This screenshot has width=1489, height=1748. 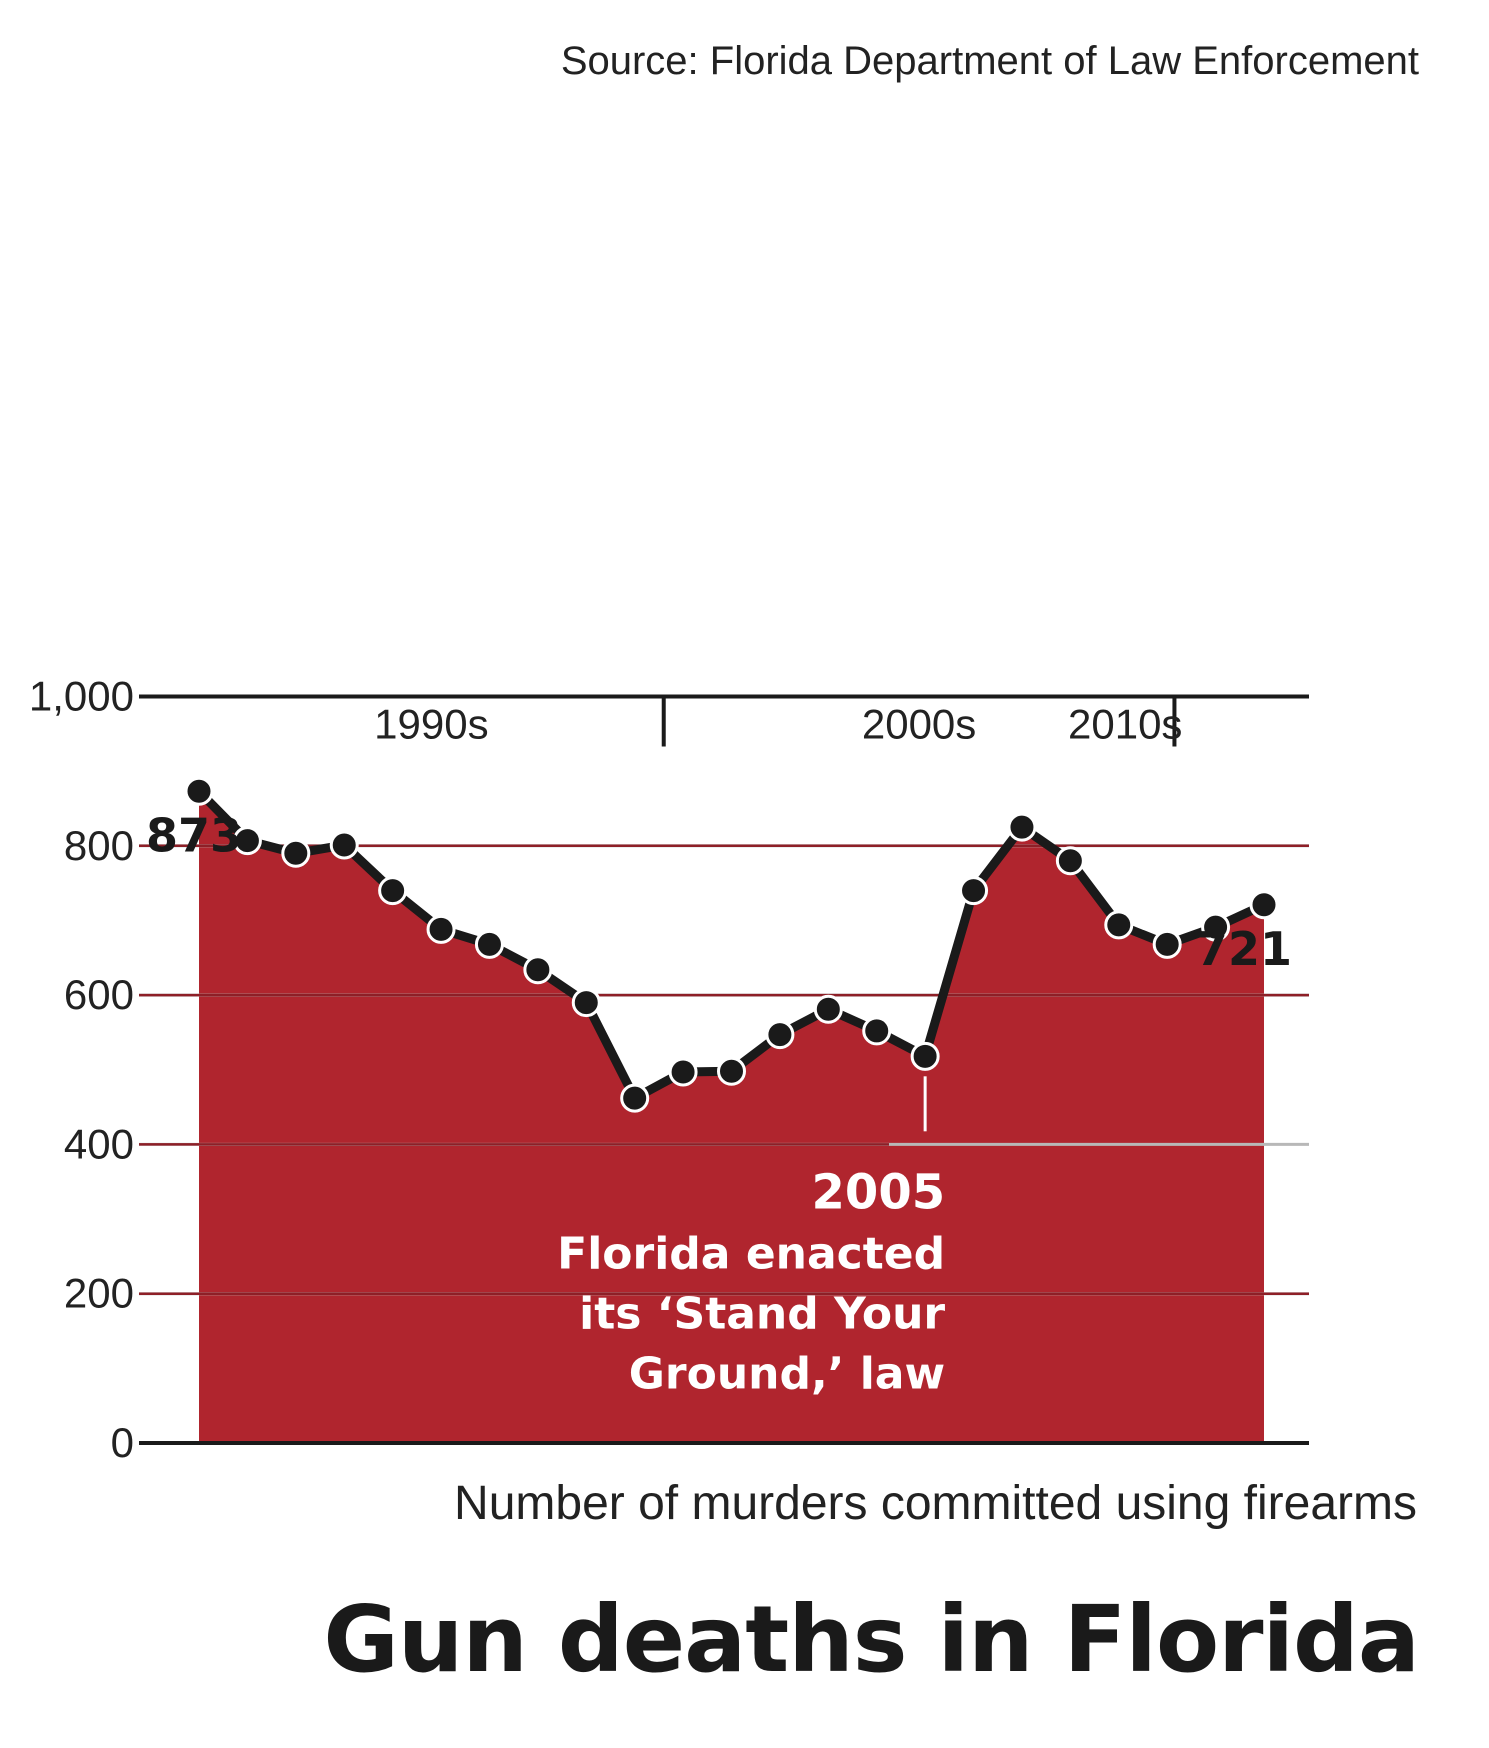 What do you see at coordinates (1125, 724) in the screenshot?
I see `era-label: 2010s` at bounding box center [1125, 724].